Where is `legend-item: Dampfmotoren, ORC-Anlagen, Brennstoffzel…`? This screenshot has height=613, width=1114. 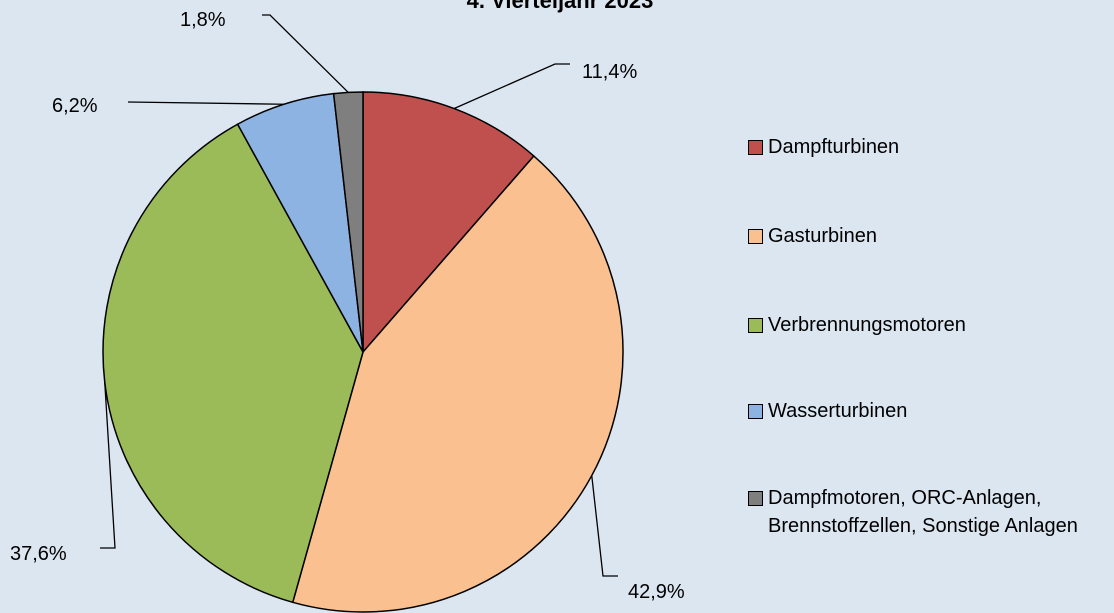
legend-item: Dampfmotoren, ORC-Anlagen, Brennstoffzel… is located at coordinates (931, 512).